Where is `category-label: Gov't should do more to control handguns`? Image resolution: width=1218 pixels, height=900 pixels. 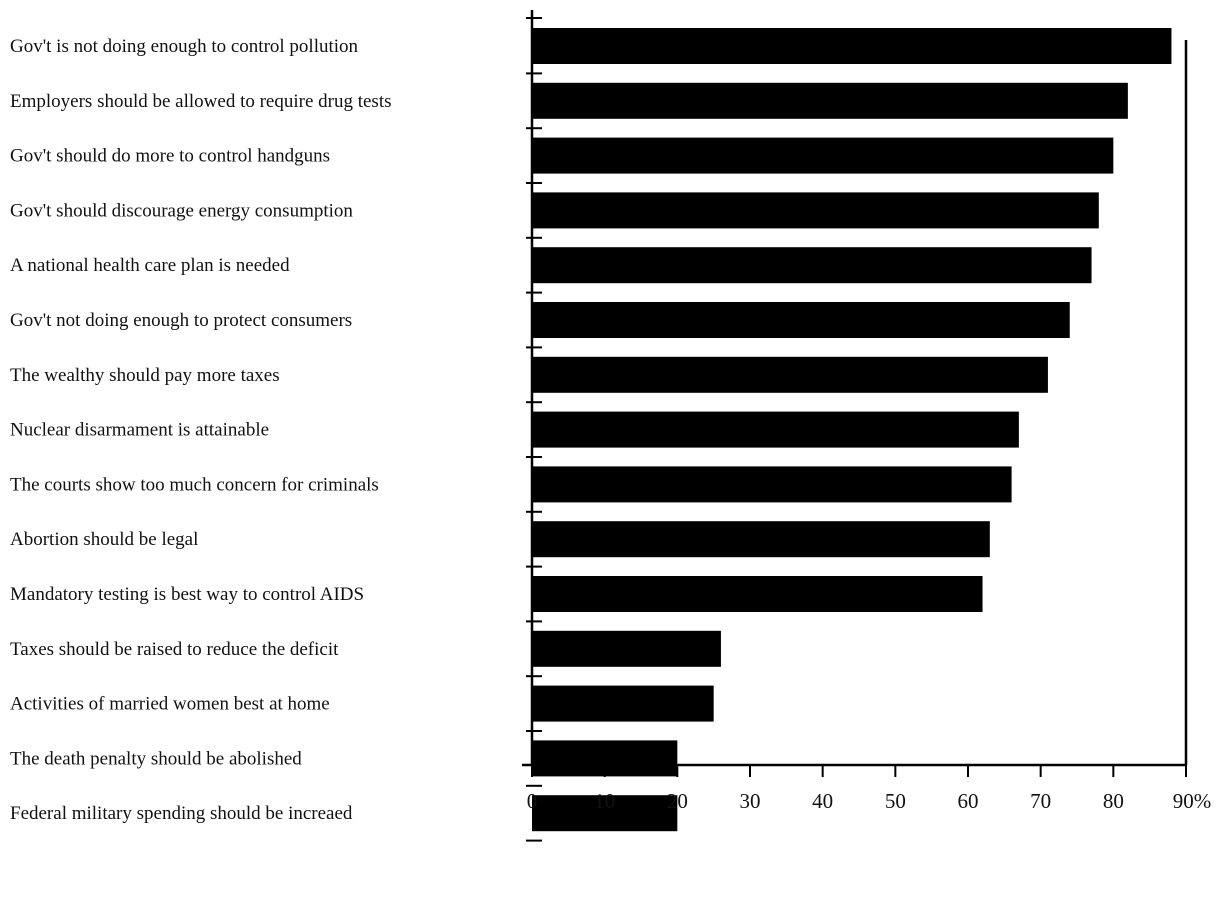 category-label: Gov't should do more to control handguns is located at coordinates (170, 156).